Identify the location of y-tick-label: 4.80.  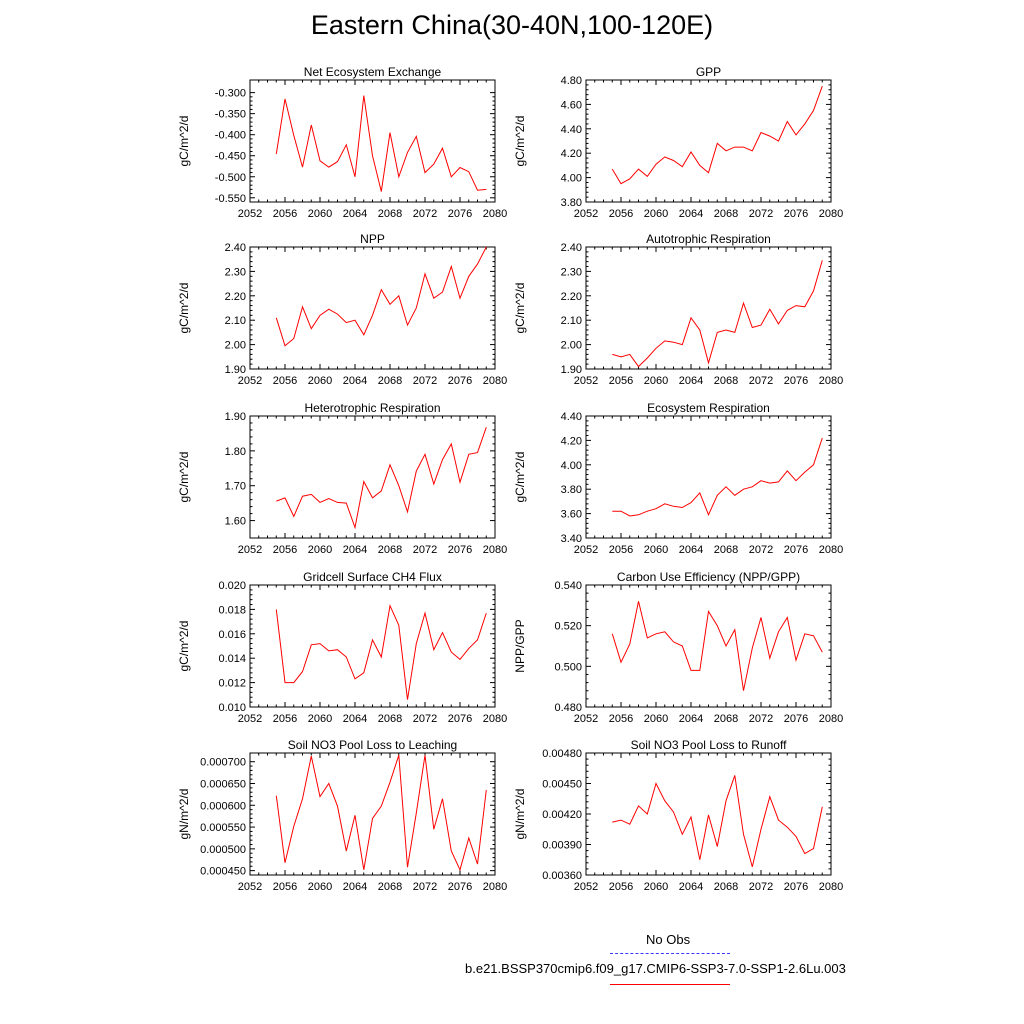
(571, 81).